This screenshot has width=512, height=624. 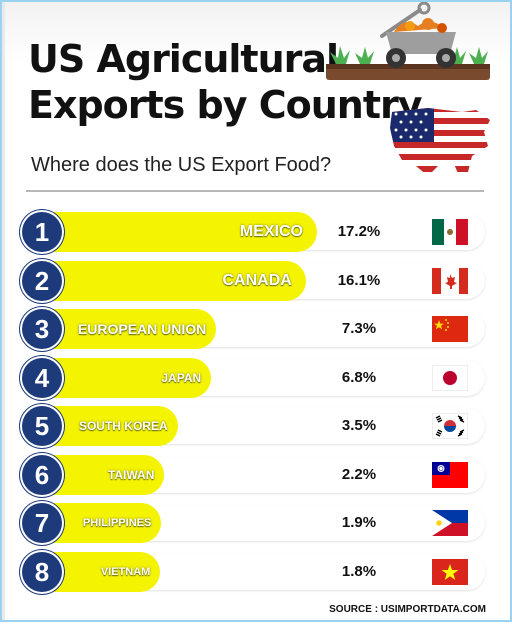 I want to click on value-label: 17.2%, so click(x=359, y=231).